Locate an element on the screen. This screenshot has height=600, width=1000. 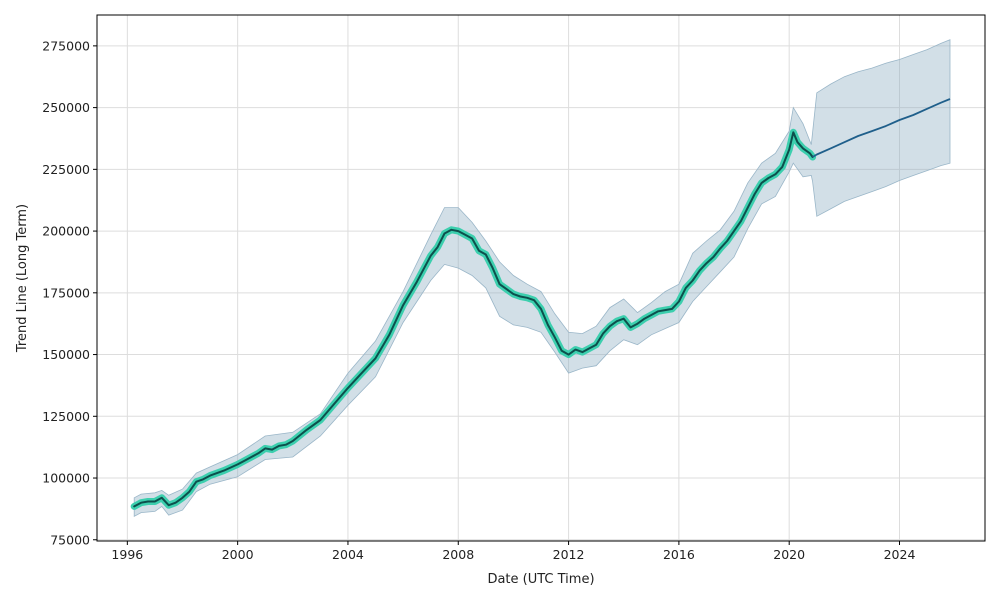
x-tick-label: 2012 is located at coordinates (569, 554).